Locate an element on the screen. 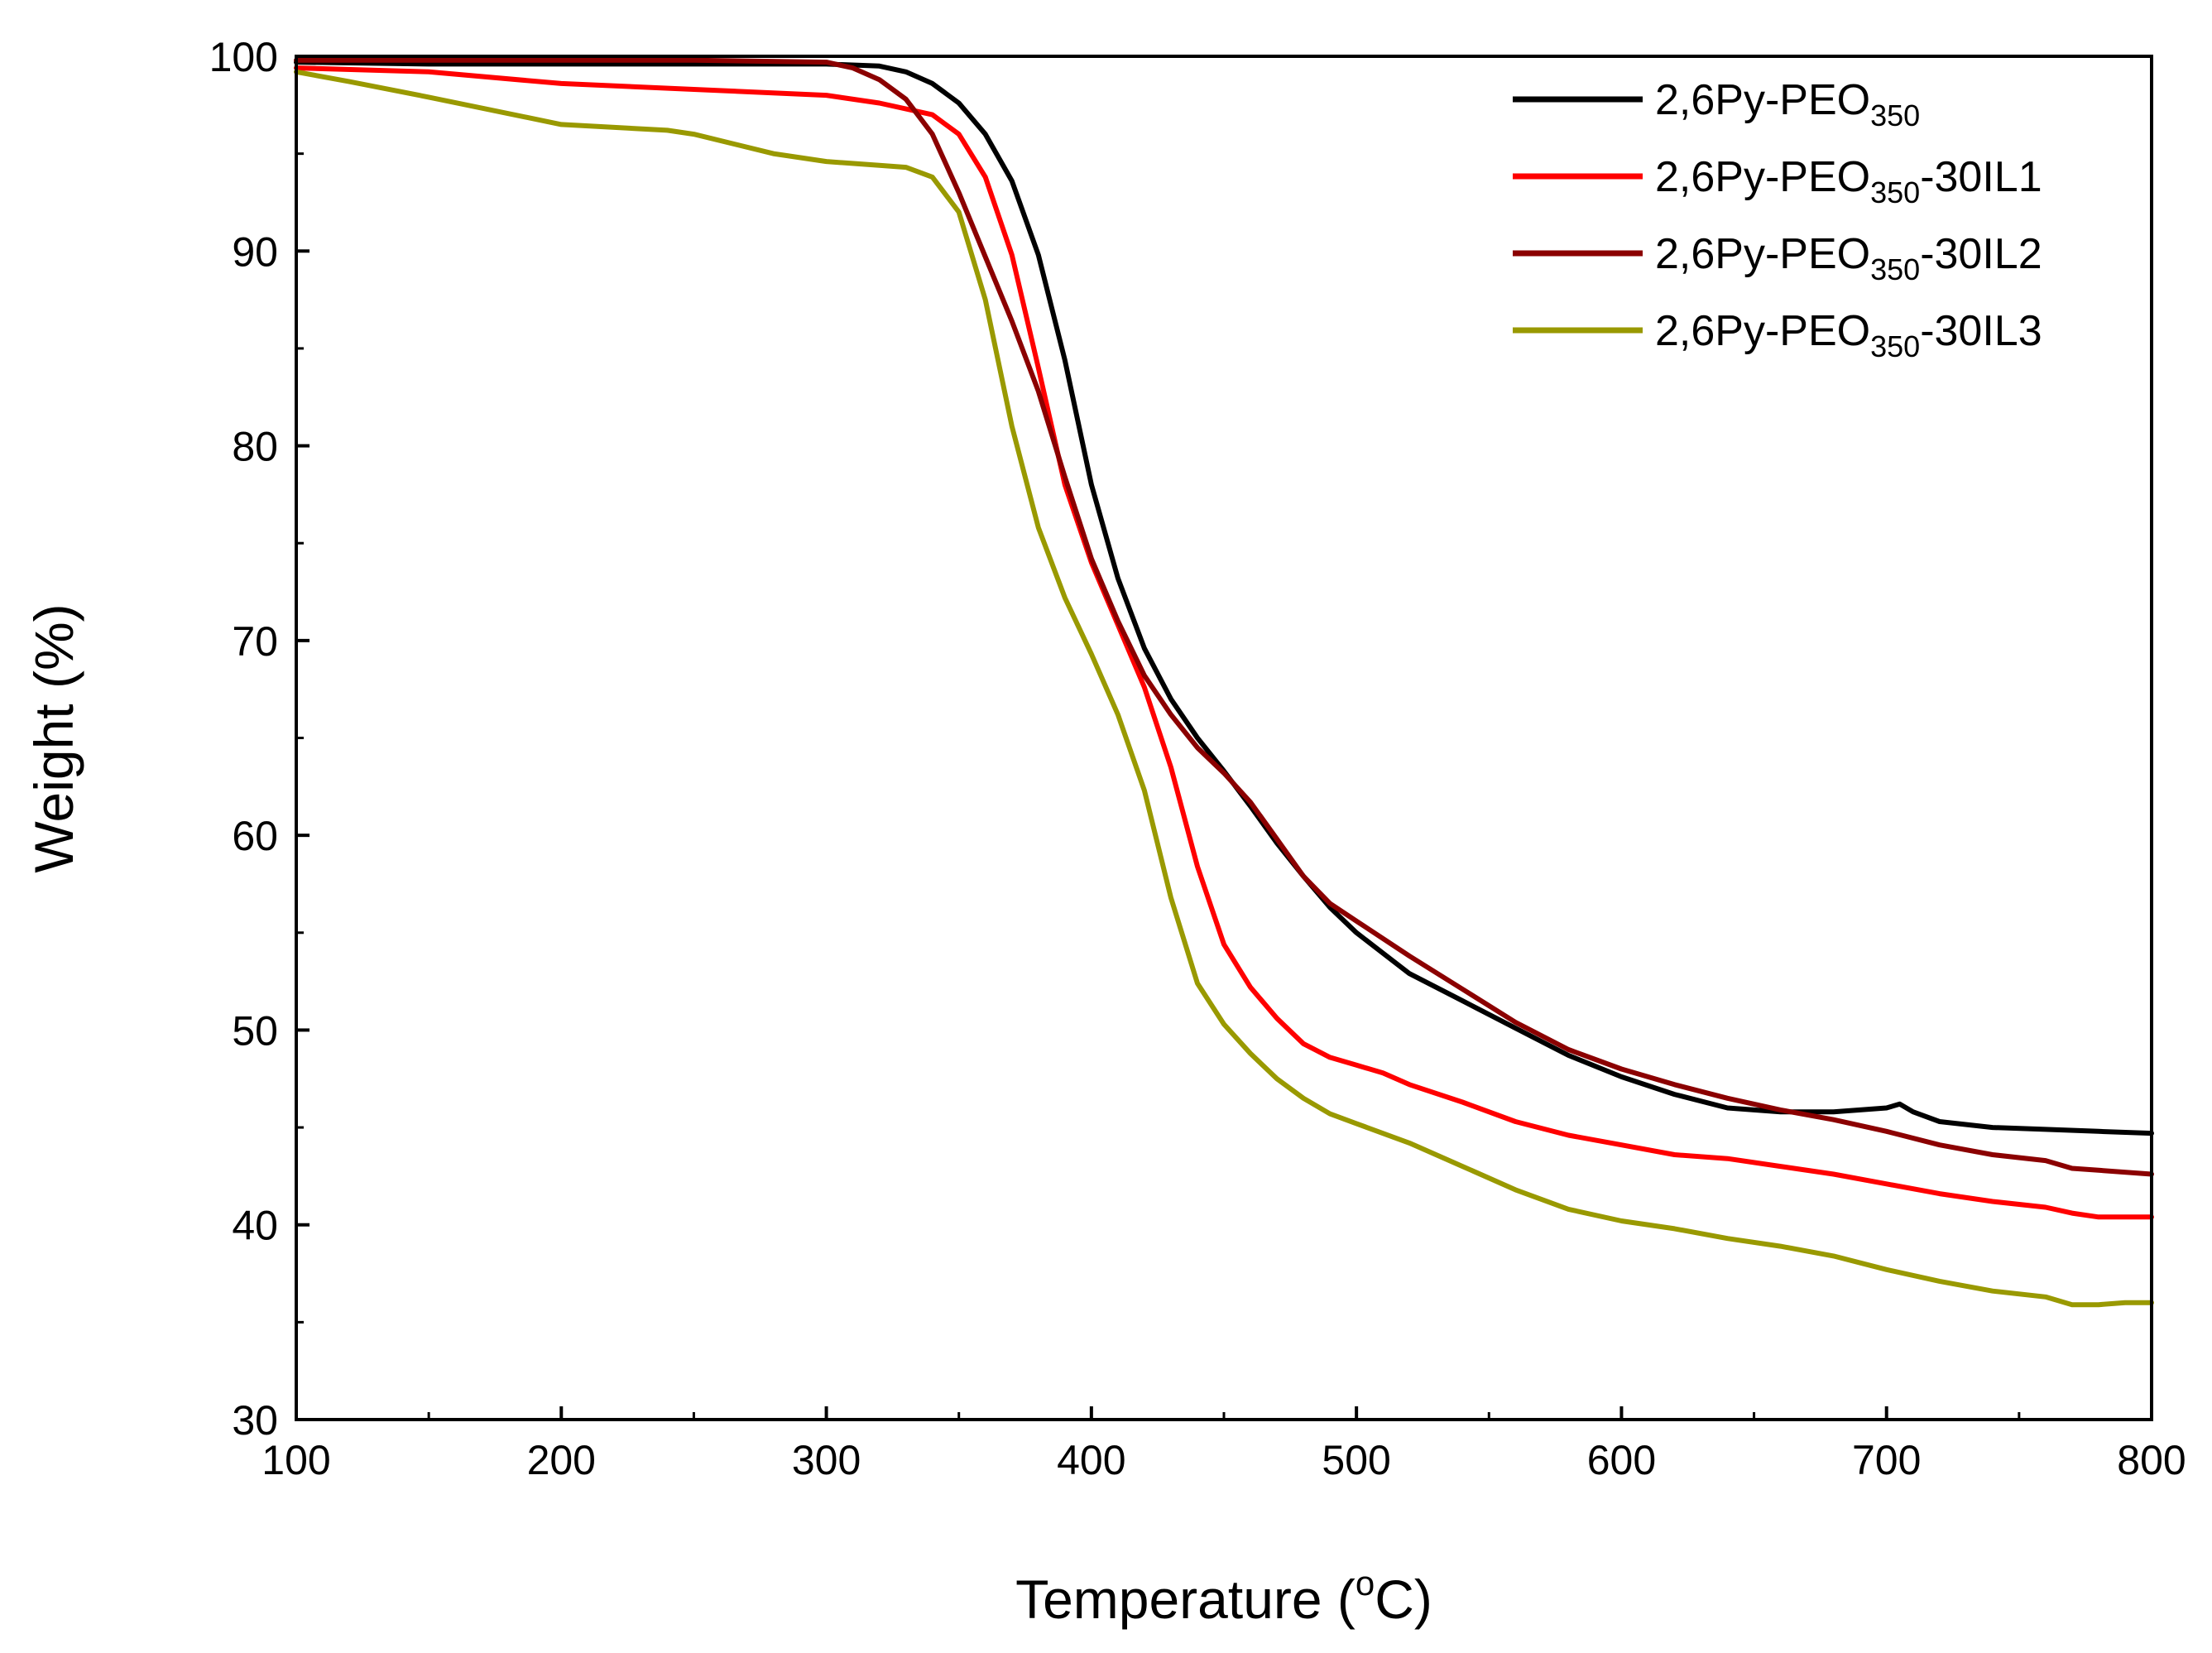 The width and height of the screenshot is (2212, 1653). x-tick-label: 400 is located at coordinates (1091, 1460).